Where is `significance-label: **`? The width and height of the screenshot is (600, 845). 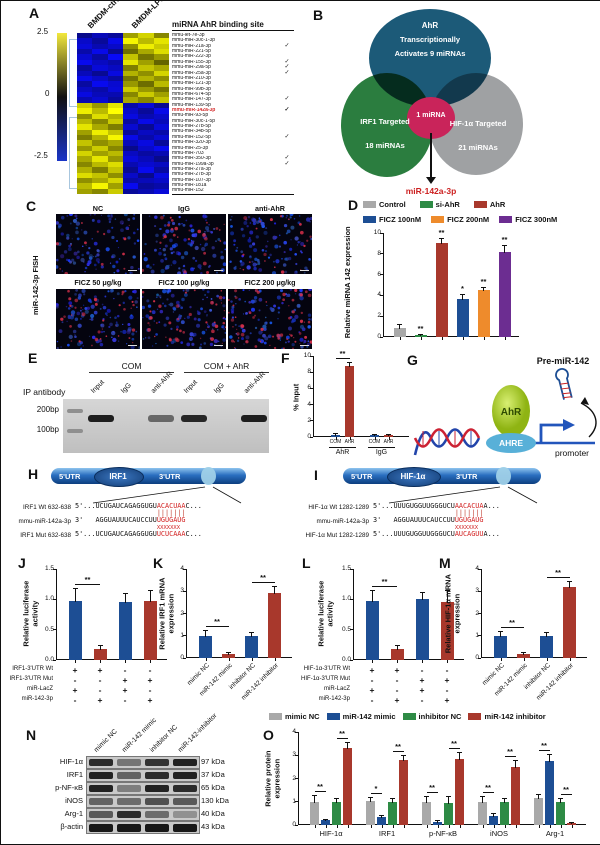
significance-label: ** is located at coordinates (566, 790).